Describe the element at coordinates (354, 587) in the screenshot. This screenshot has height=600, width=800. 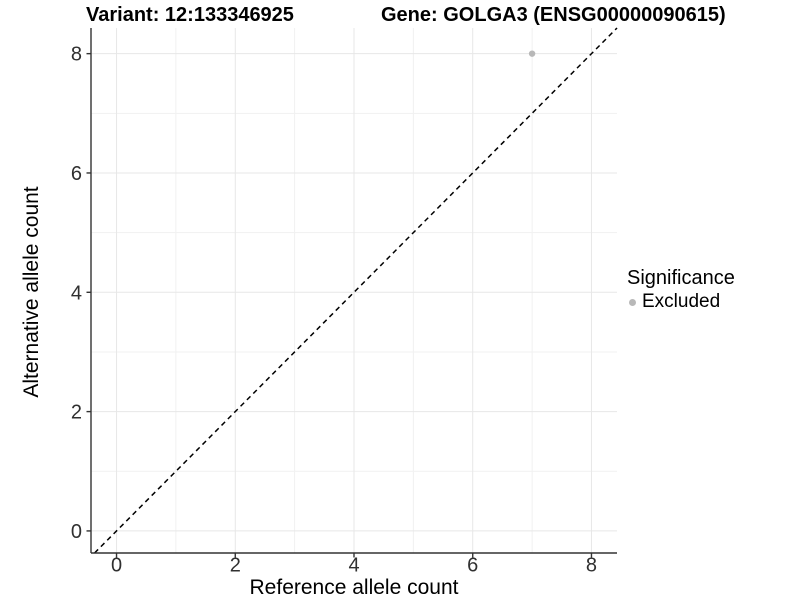
I see `x-axis-title: Reference allele count` at that location.